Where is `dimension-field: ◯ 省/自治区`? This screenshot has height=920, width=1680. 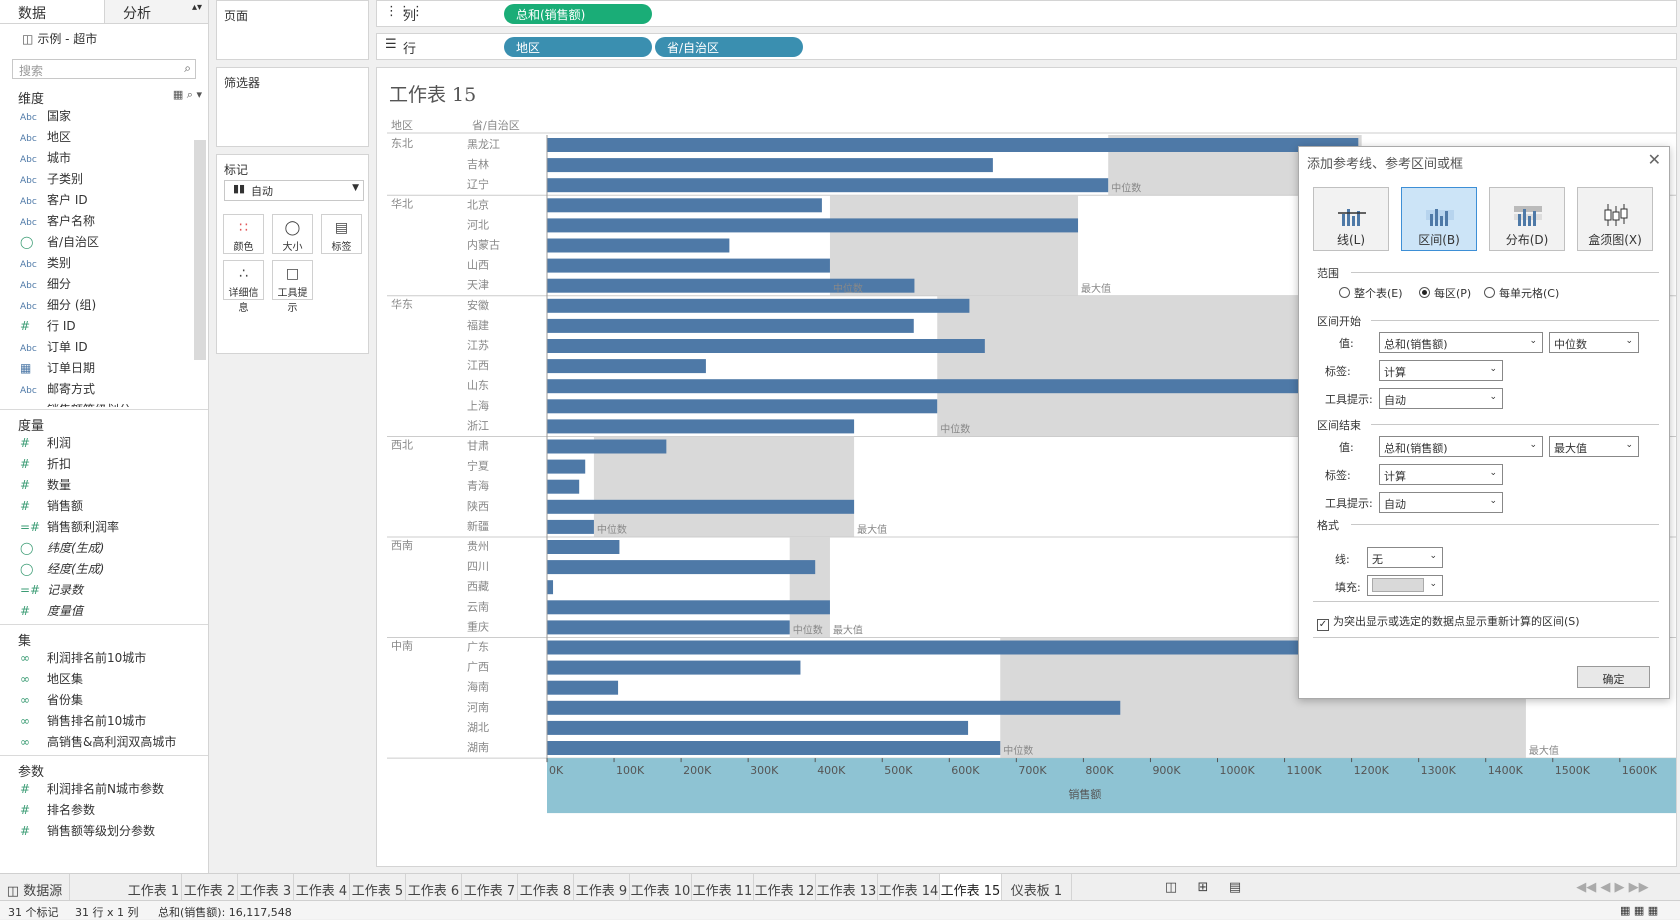 dimension-field: ◯ 省/自治区 is located at coordinates (104, 242).